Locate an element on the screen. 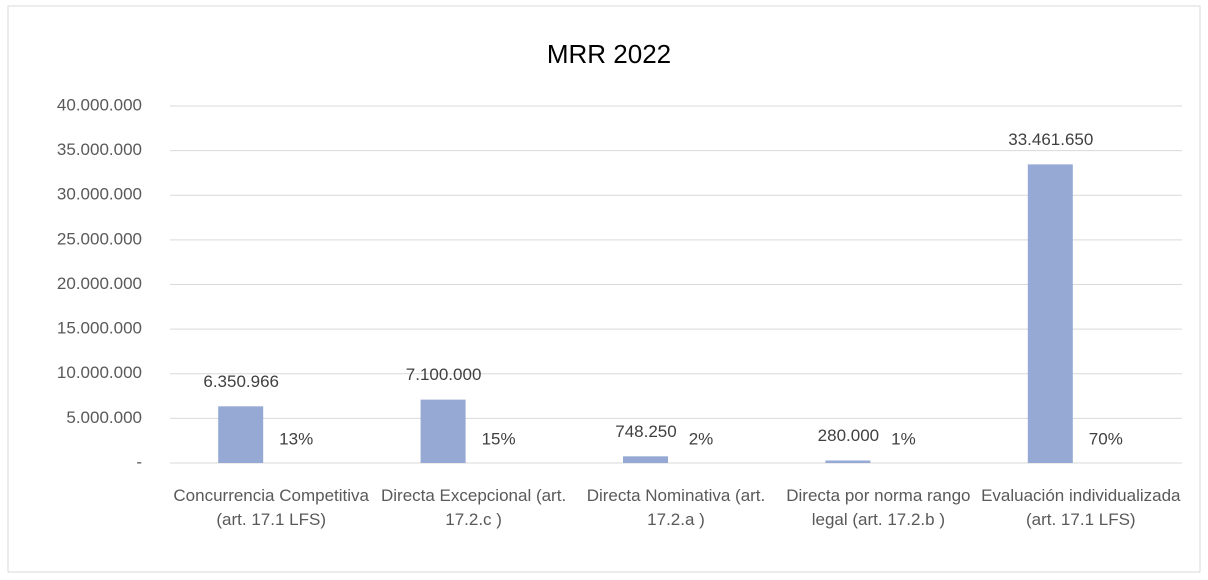  x-tick-label: Directa Excepcional (art. 17.2.c ) is located at coordinates (473, 507).